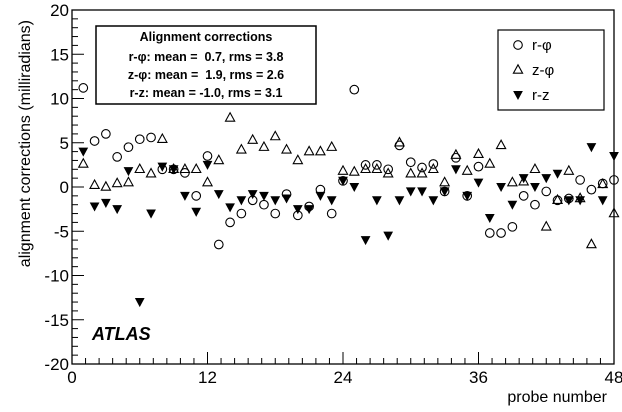 Image resolution: width=622 pixels, height=412 pixels. What do you see at coordinates (25, 143) in the screenshot?
I see `y-axis-label: alignment corrections (milliradians)` at bounding box center [25, 143].